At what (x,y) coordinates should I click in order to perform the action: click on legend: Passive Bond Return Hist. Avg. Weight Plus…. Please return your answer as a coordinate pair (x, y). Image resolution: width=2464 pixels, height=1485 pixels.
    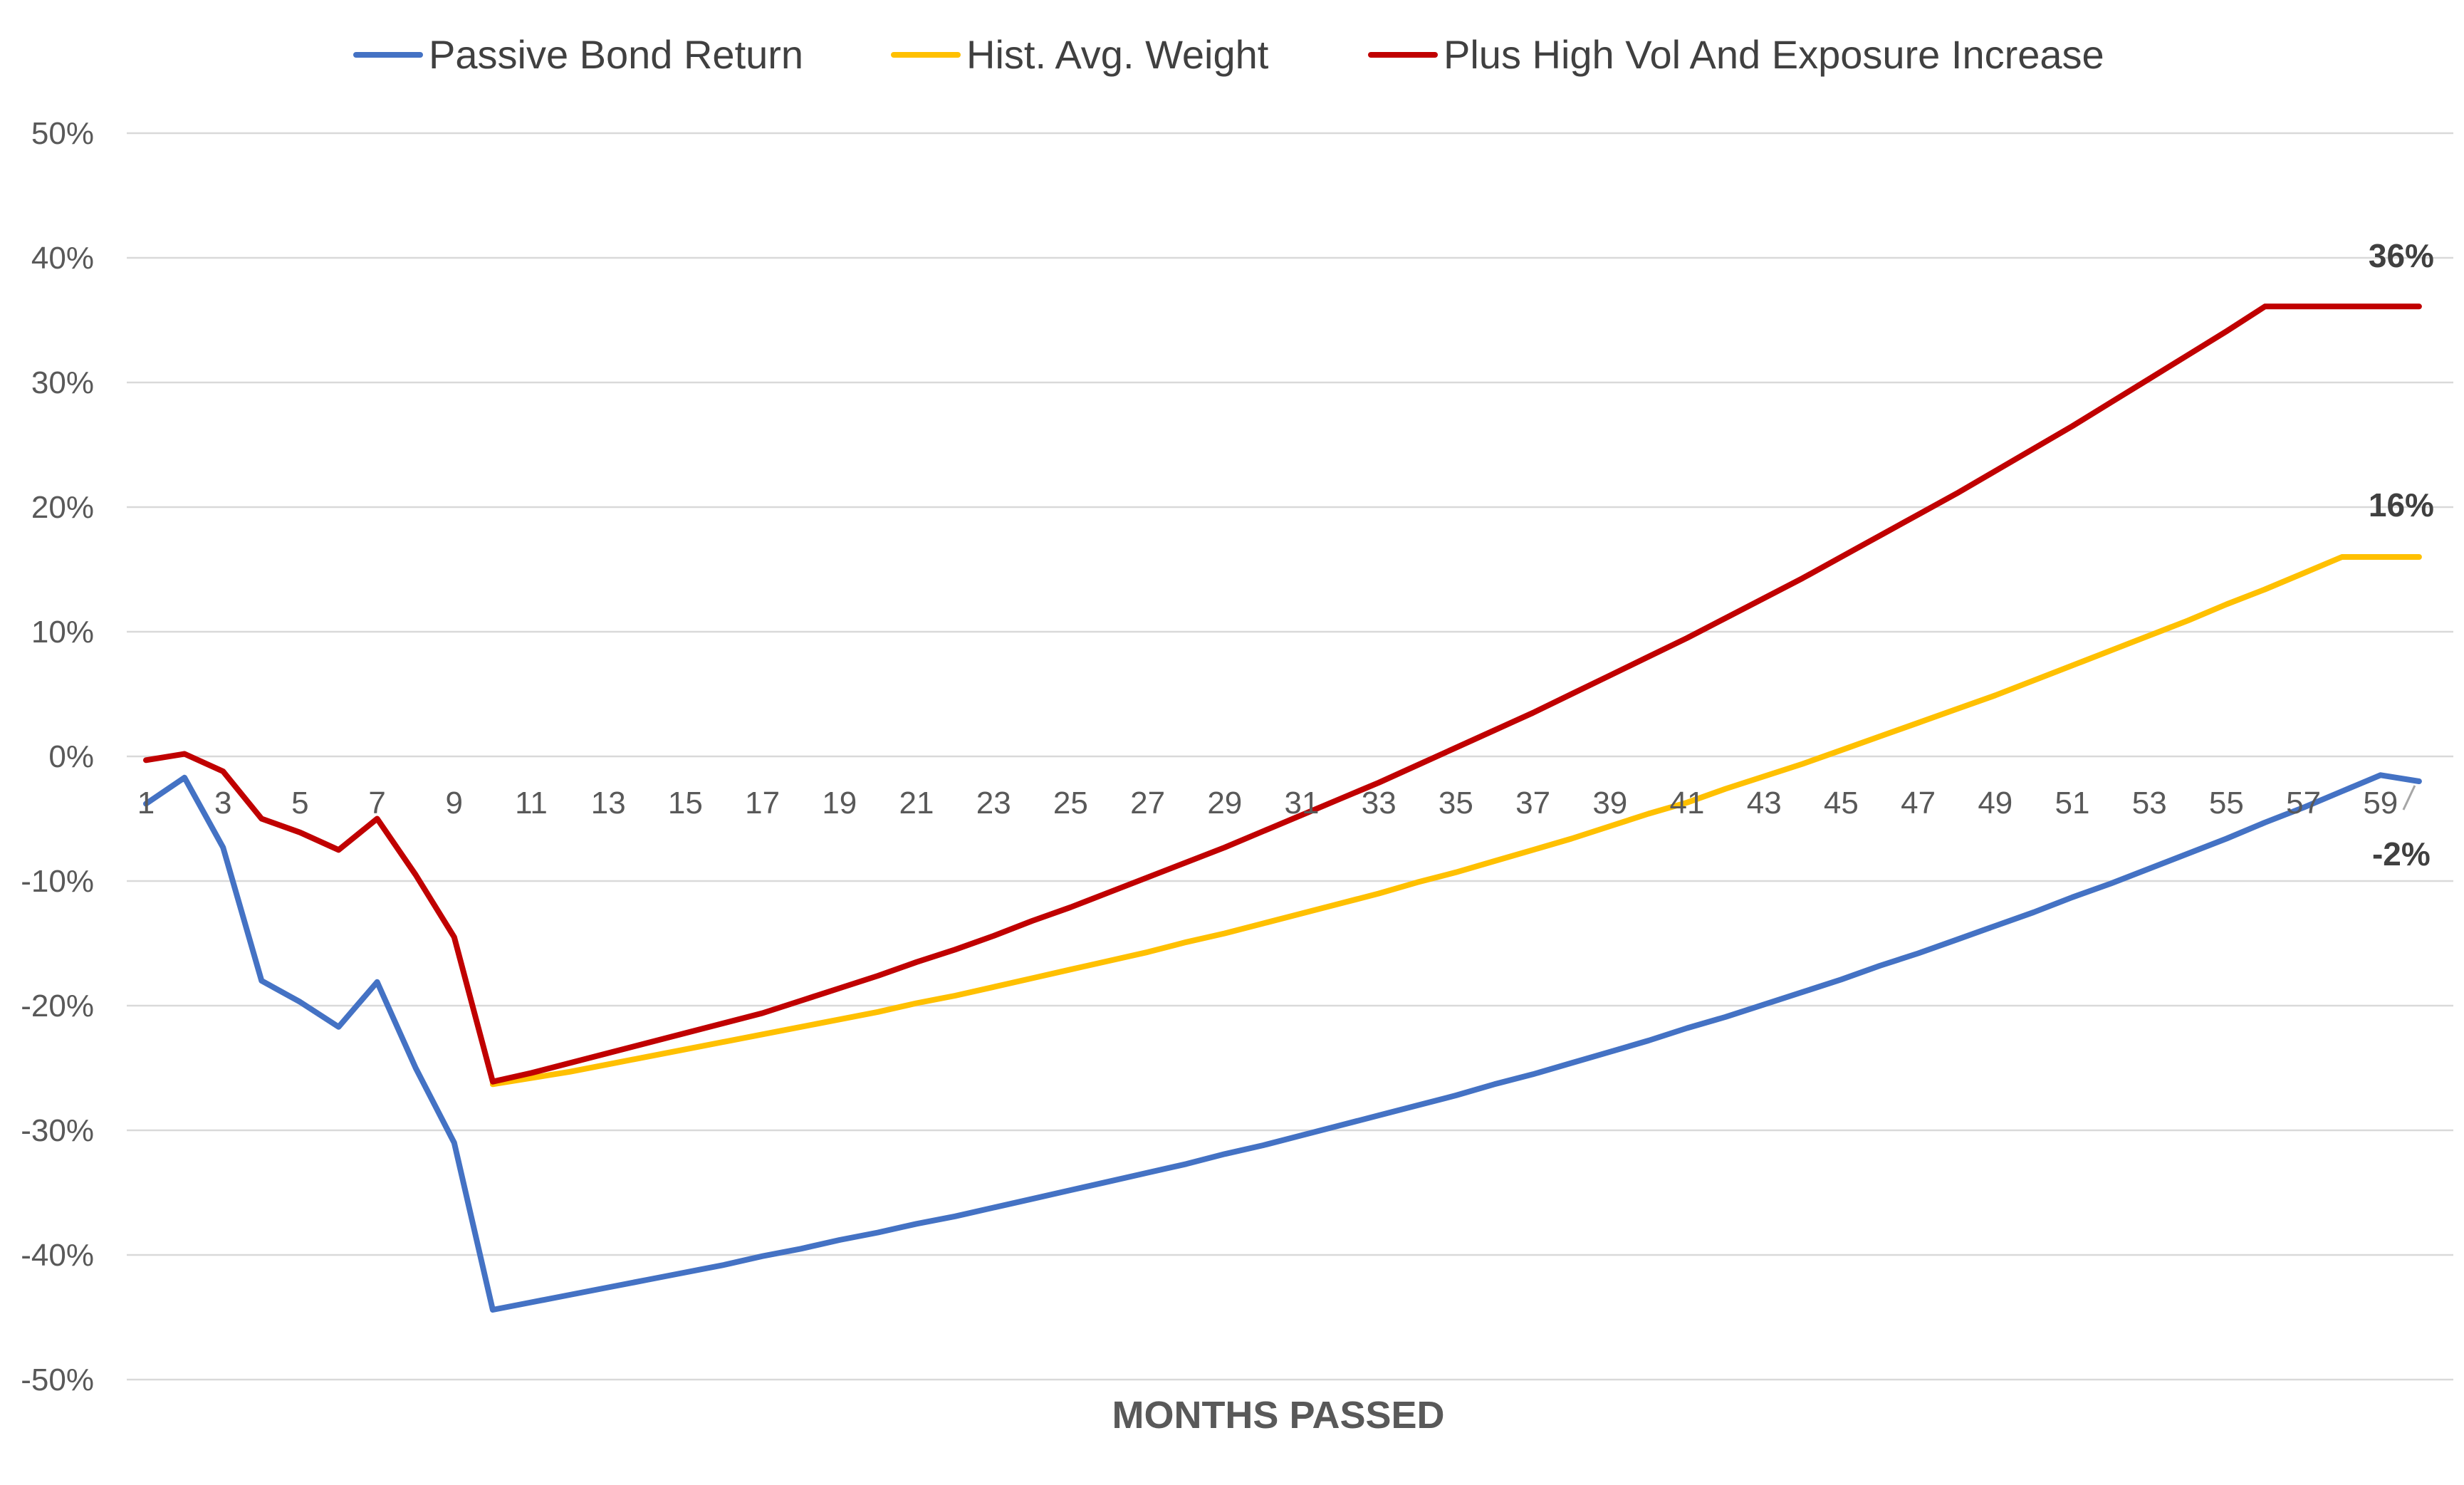
    Looking at the image, I should click on (1228, 54).